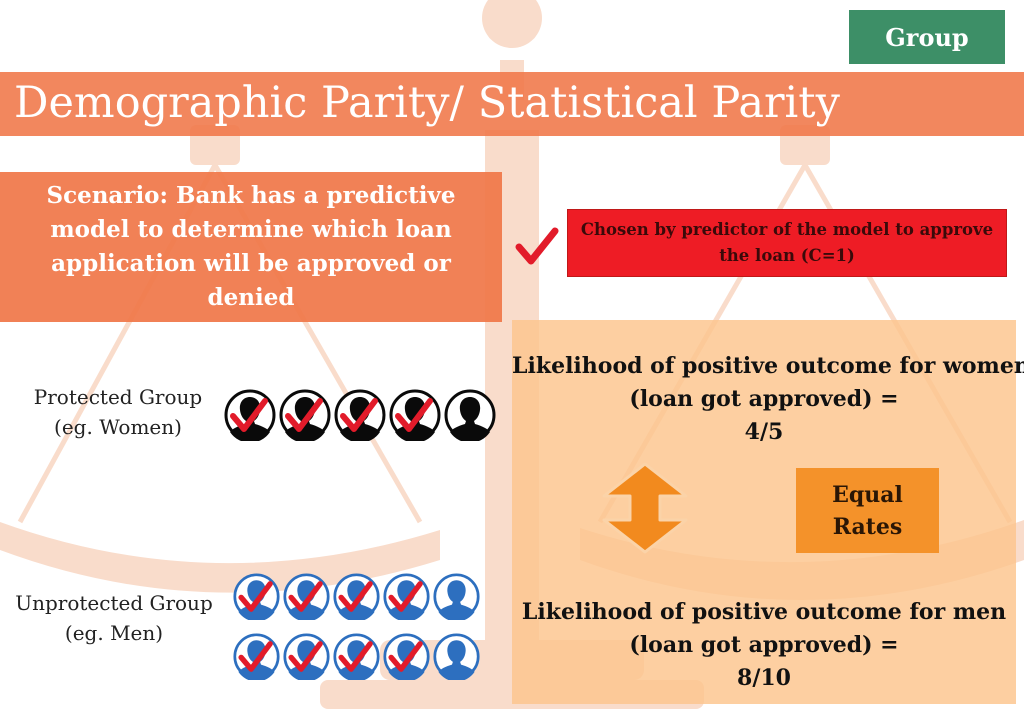  What do you see at coordinates (764, 432) in the screenshot?
I see `women-outcome-ratio: 4/5` at bounding box center [764, 432].